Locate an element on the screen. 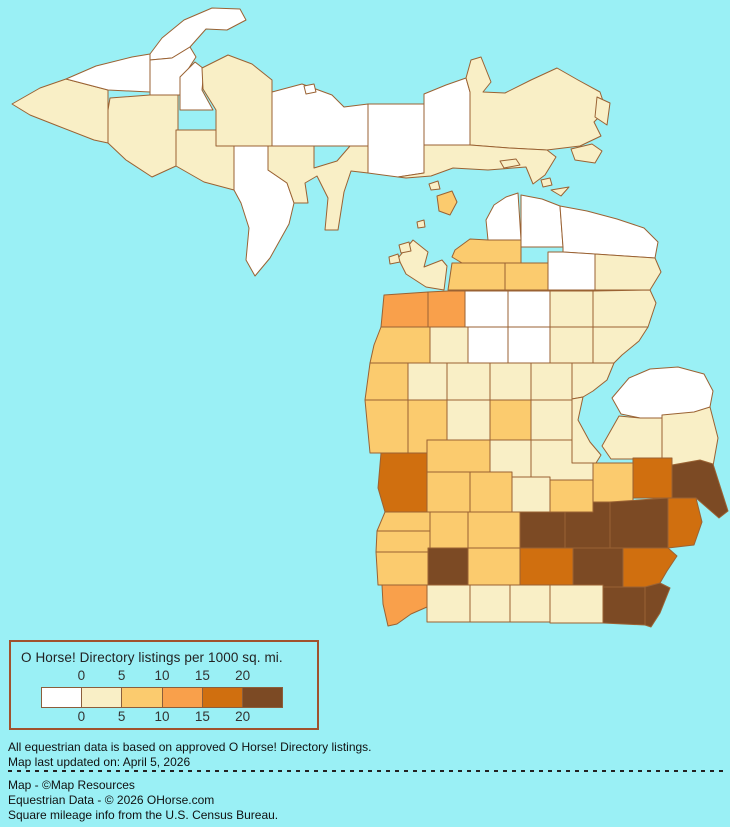 Image resolution: width=730 pixels, height=827 pixels. county-roscommon is located at coordinates (529, 345).